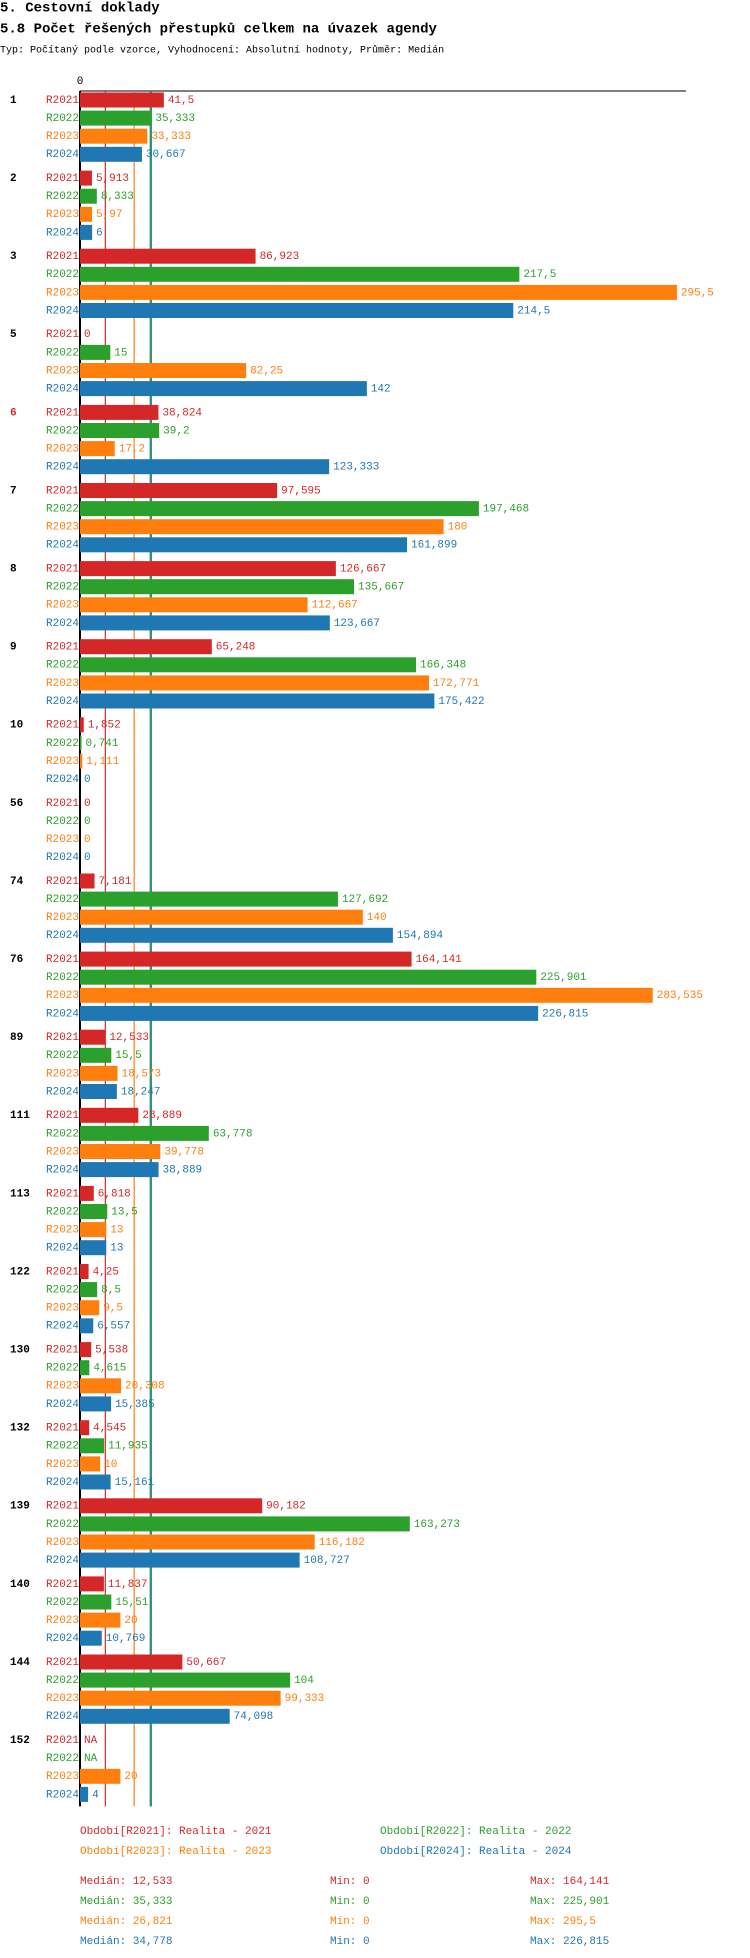  I want to click on stat-max: Max: 164,141, so click(570, 1882).